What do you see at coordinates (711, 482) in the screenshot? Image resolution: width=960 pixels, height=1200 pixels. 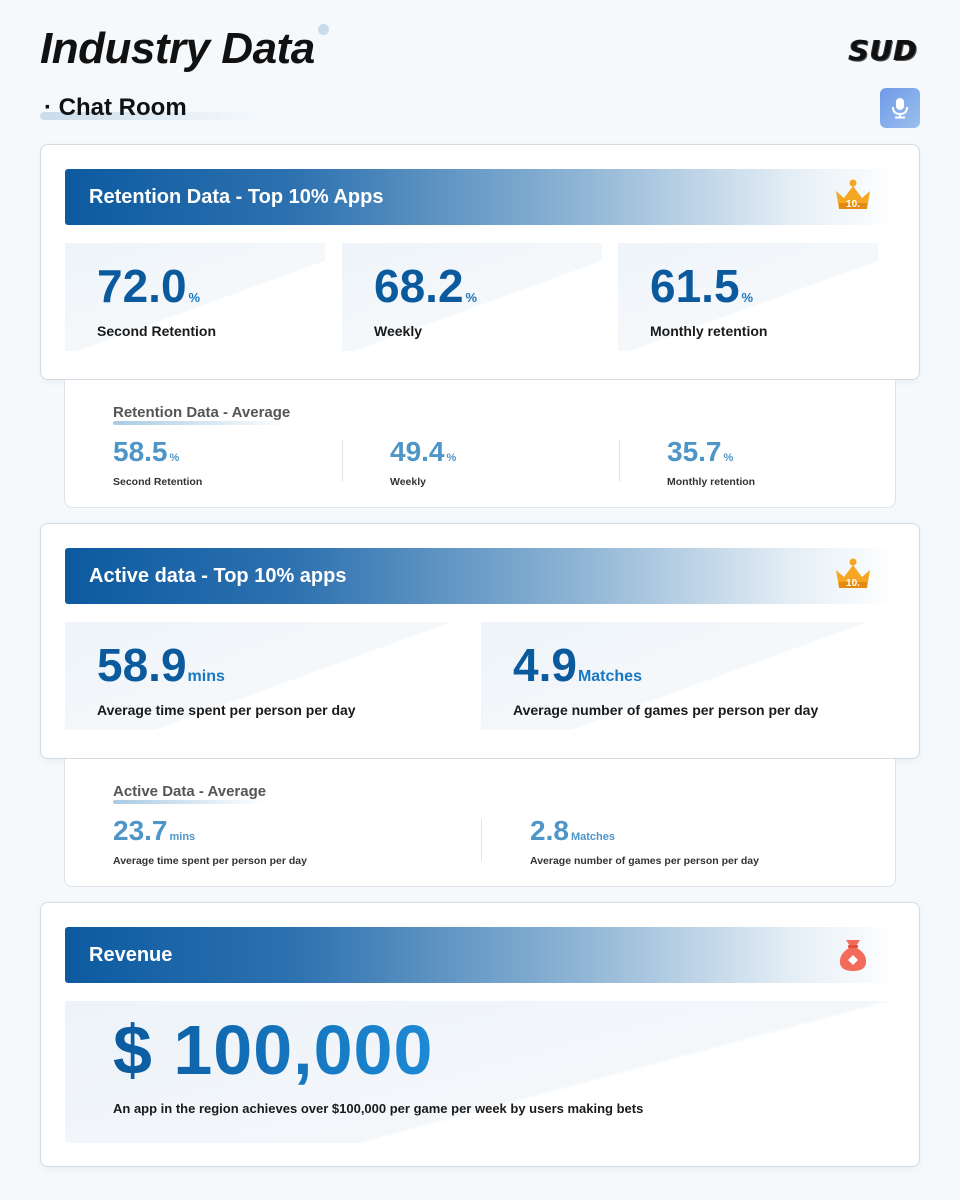 I see `avg-label: Monthly retention` at bounding box center [711, 482].